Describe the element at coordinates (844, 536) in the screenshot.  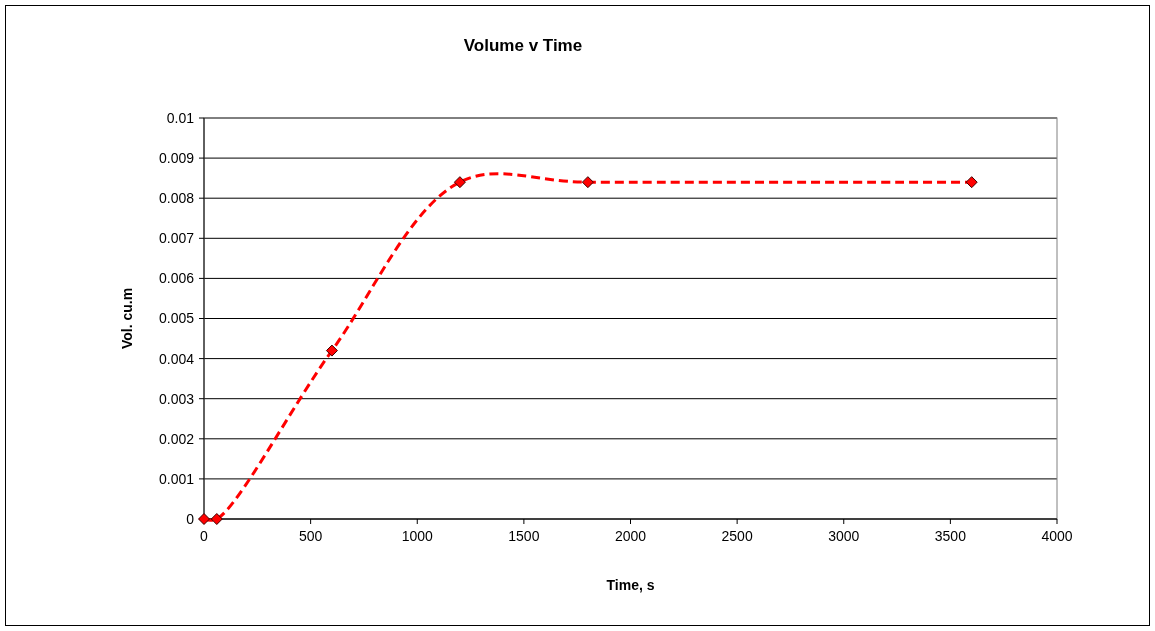
I see `x-tick-label: 3000` at that location.